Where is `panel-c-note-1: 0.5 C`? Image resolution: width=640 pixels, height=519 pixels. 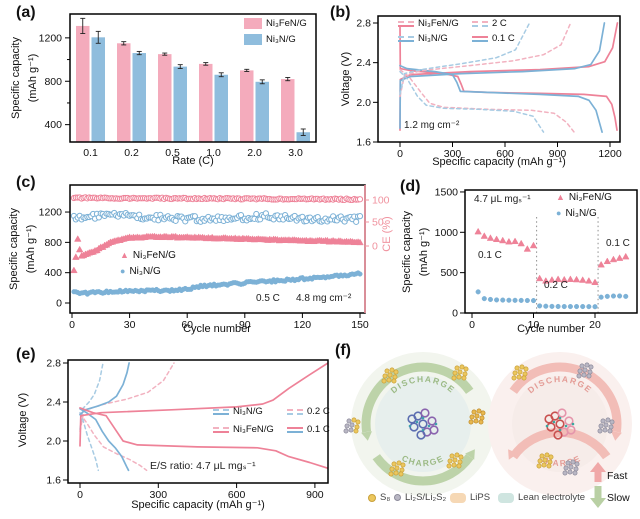
panel-c-note-1: 0.5 C is located at coordinates (268, 298).